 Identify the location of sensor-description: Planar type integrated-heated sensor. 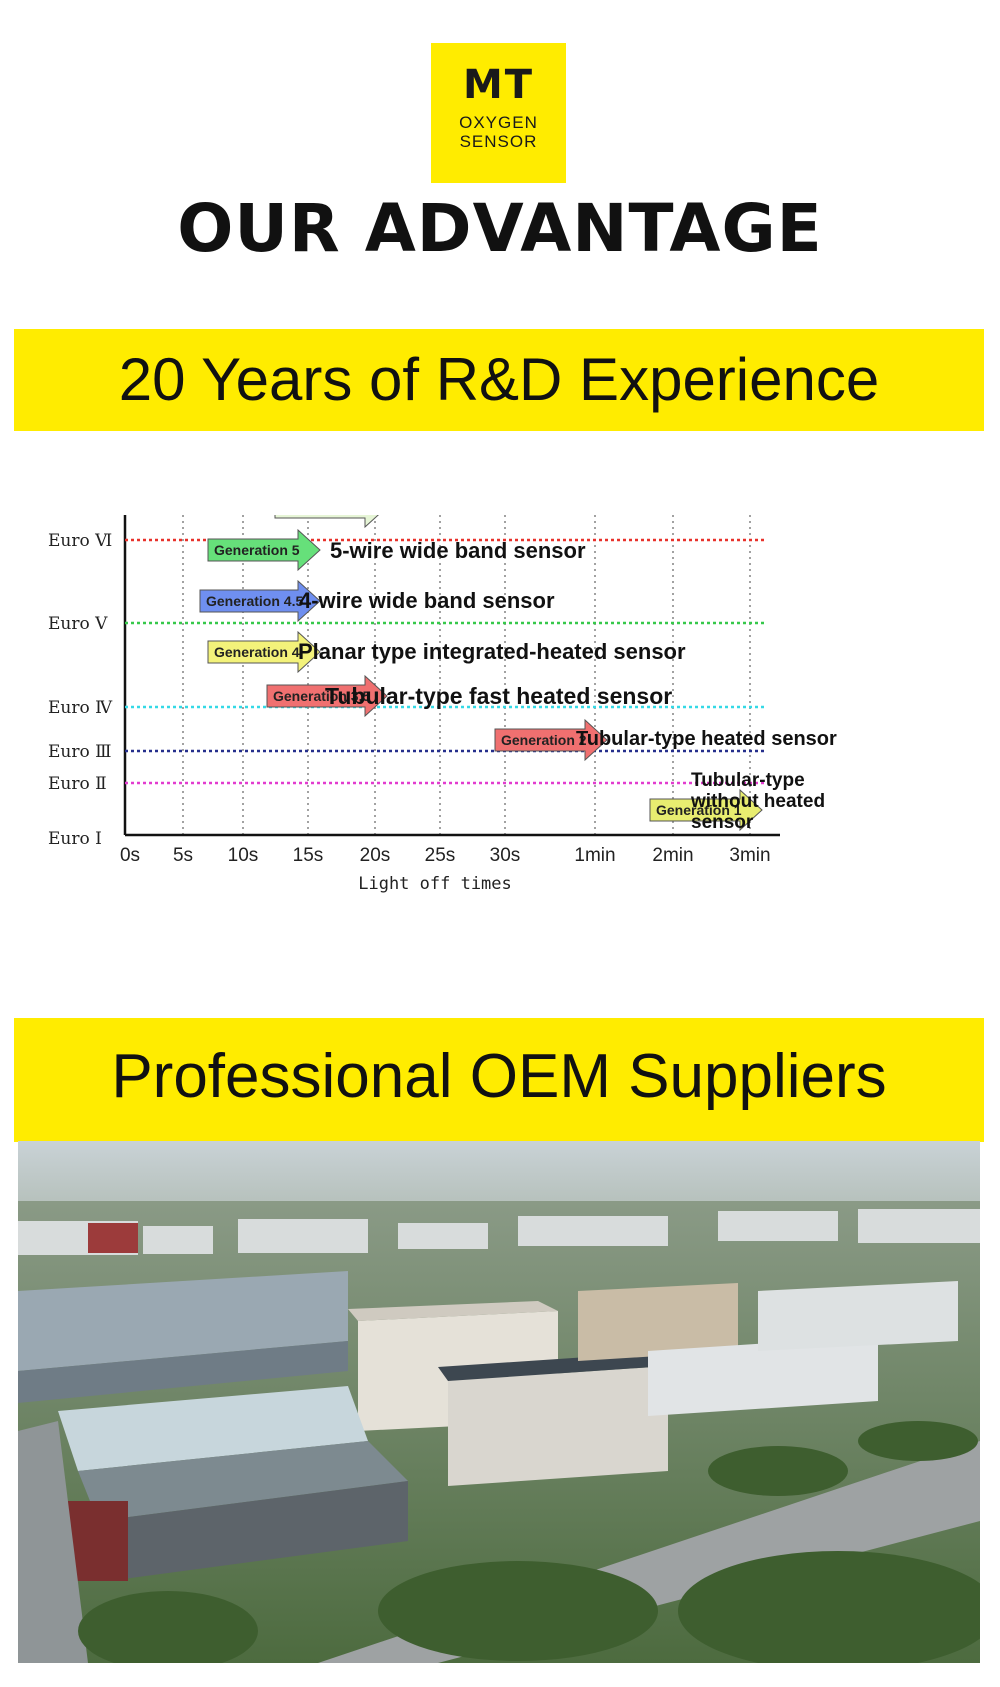
(492, 651).